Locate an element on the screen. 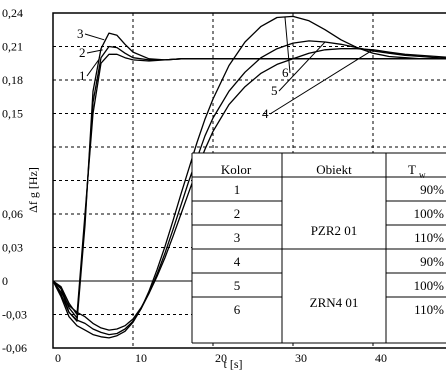 The height and width of the screenshot is (389, 446). table-cell-kolor: 3 is located at coordinates (237, 237).